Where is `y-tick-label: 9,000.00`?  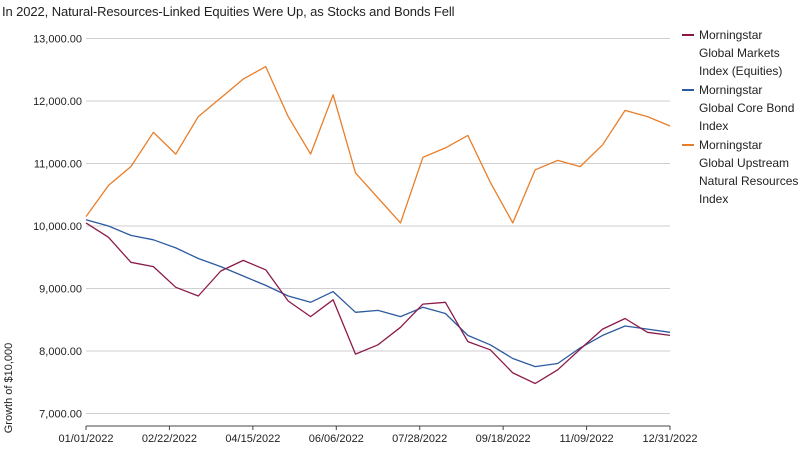
y-tick-label: 9,000.00 is located at coordinates (60, 290).